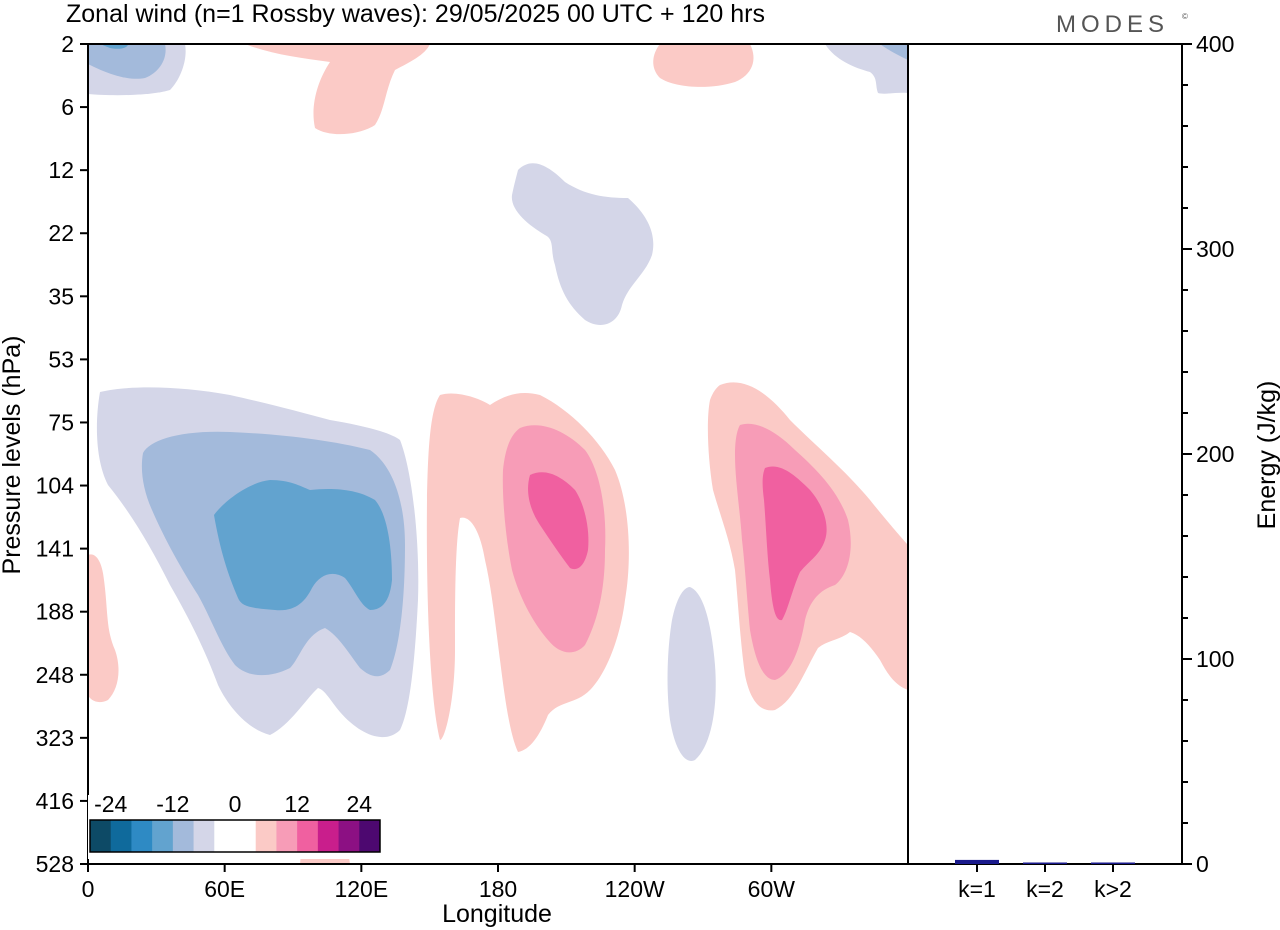  Describe the element at coordinates (635, 889) in the screenshot. I see `x-tick-label: 120W` at that location.